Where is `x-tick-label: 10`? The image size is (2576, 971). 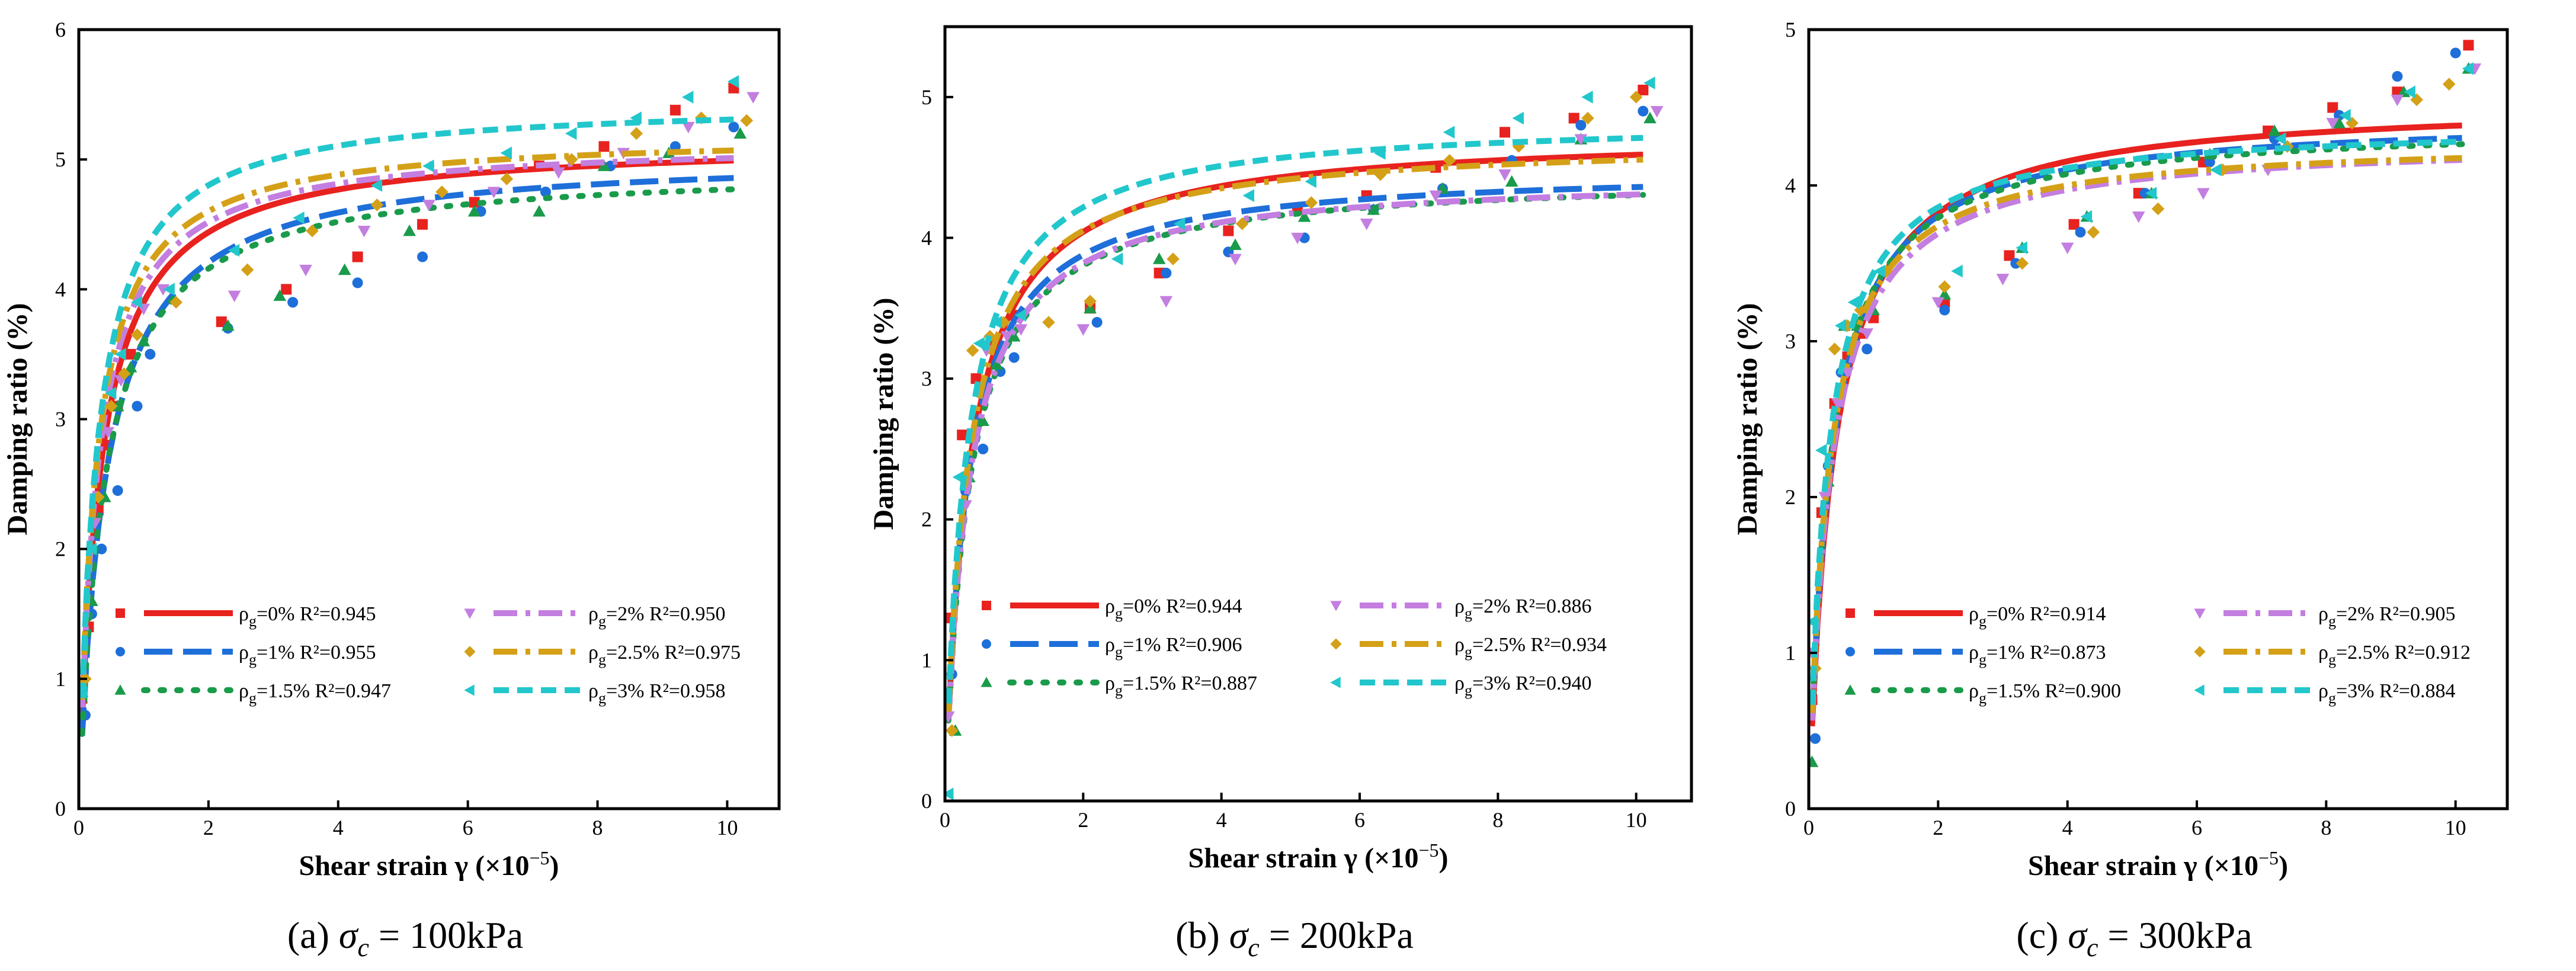
x-tick-label: 10 is located at coordinates (727, 827).